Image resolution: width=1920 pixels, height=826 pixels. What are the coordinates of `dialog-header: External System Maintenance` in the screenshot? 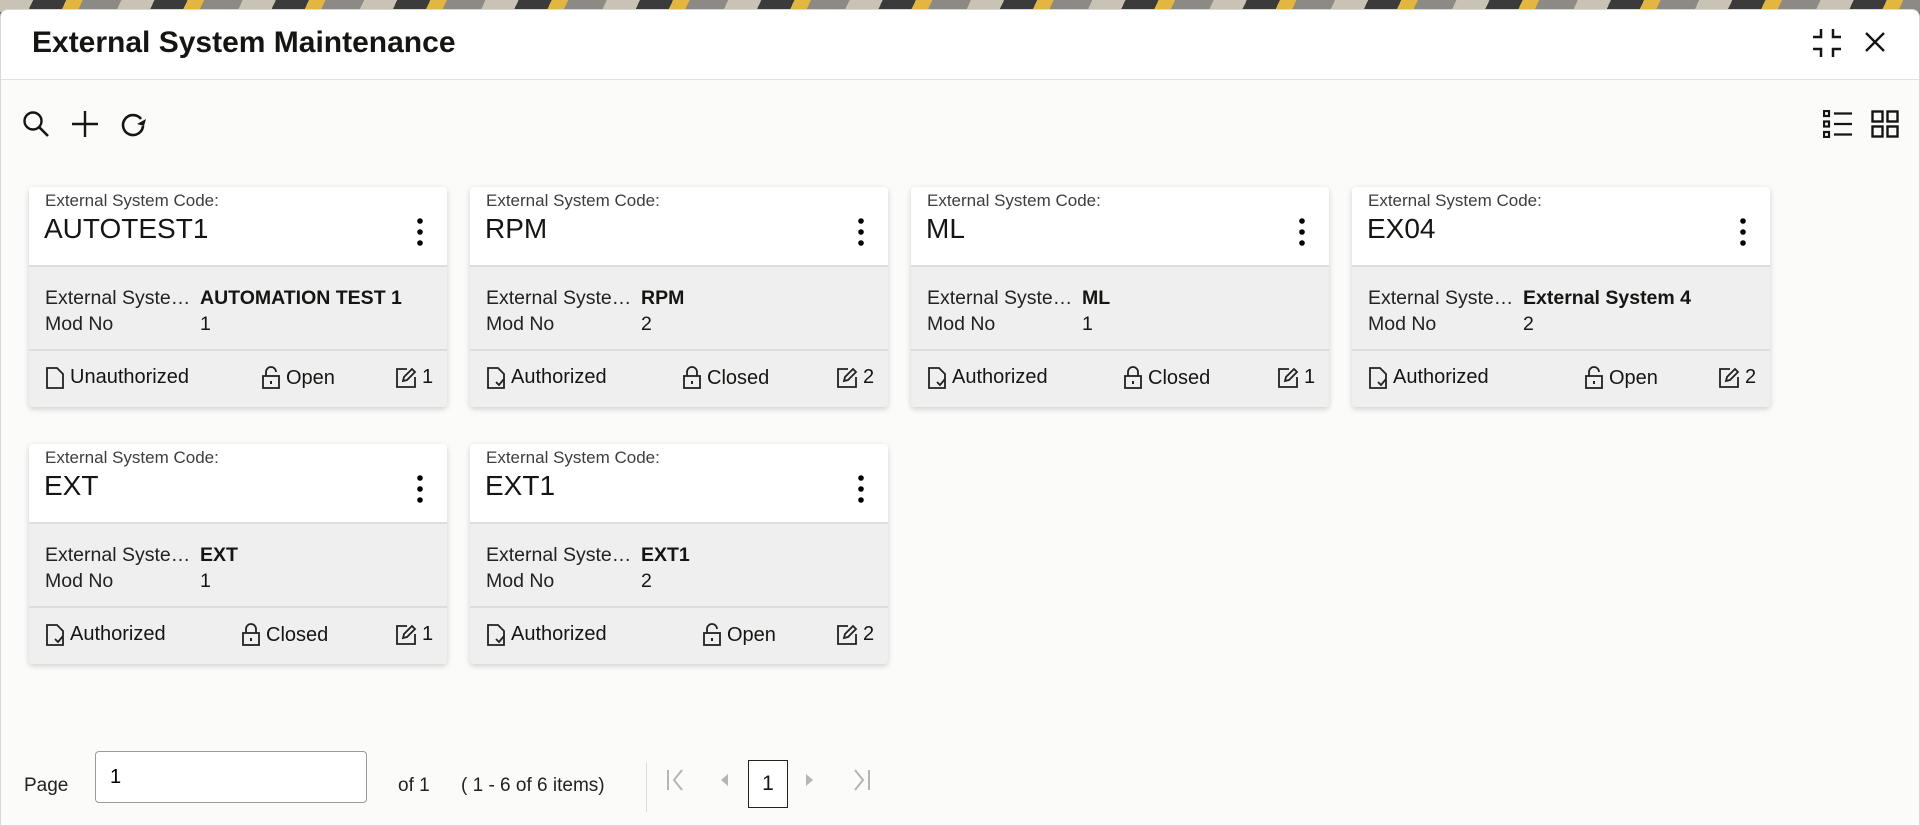 It's located at (960, 45).